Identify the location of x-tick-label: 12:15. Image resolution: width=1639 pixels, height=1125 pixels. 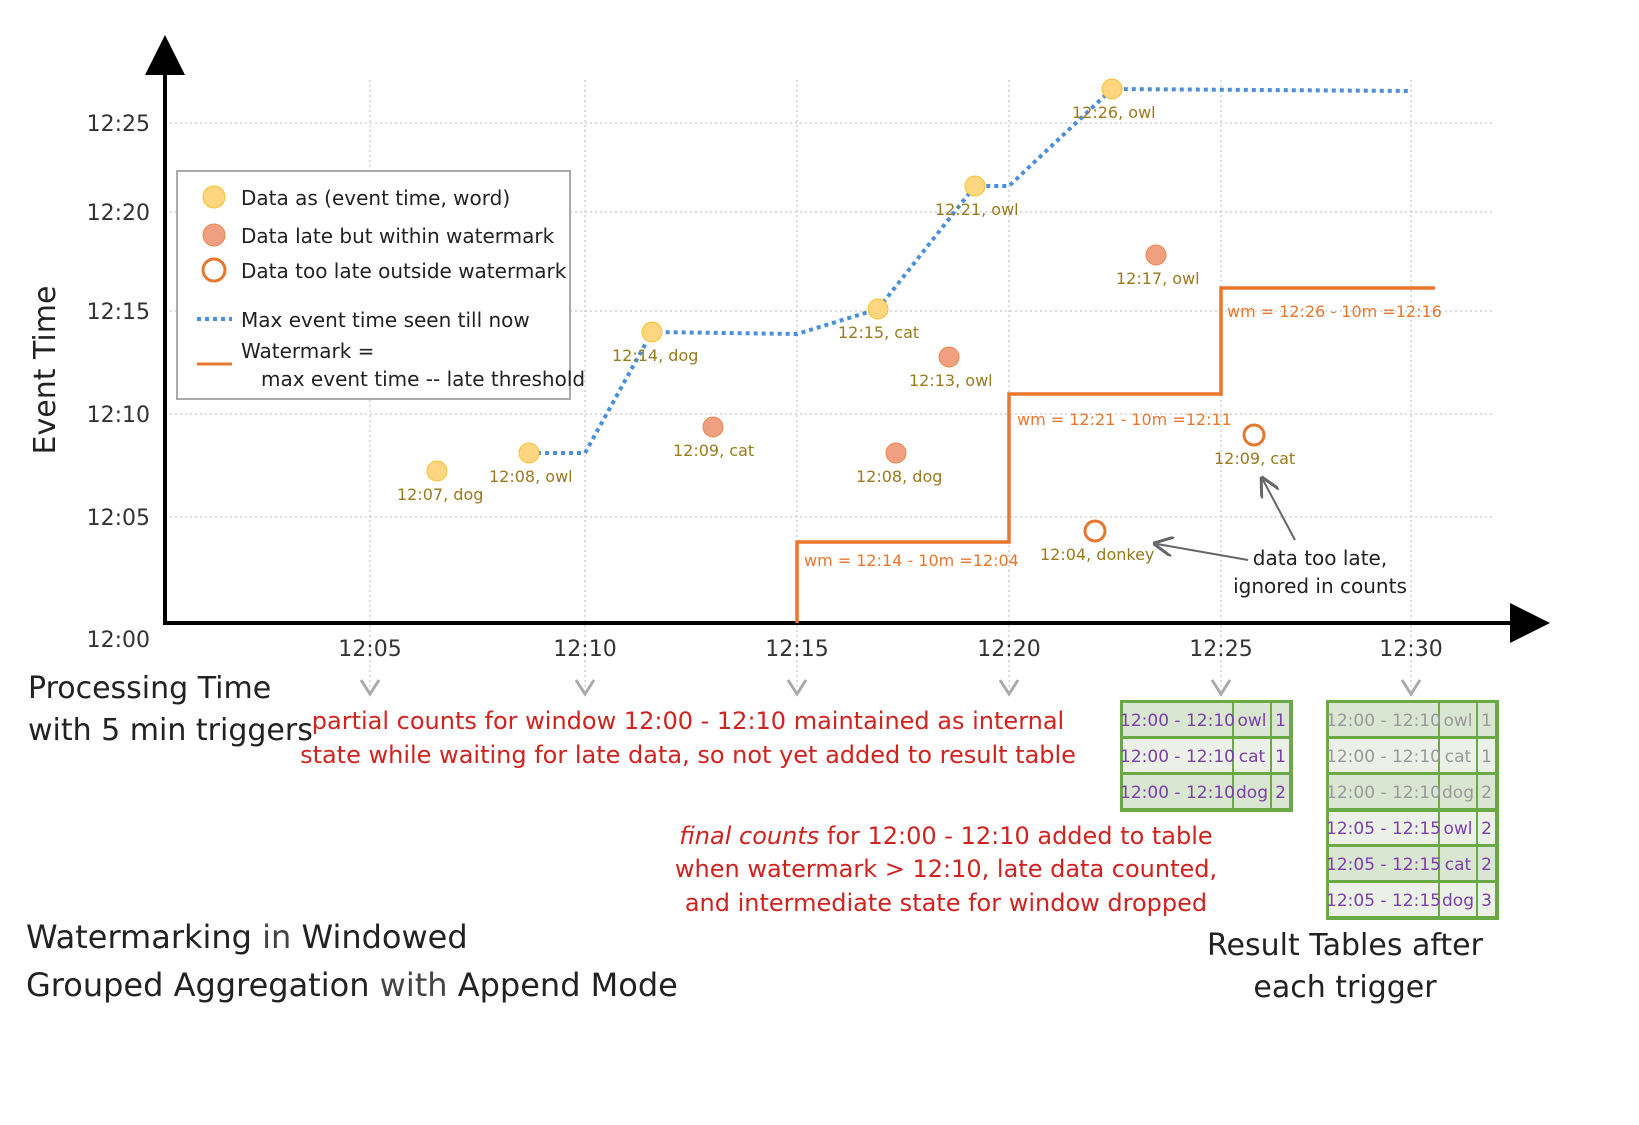
(796, 649).